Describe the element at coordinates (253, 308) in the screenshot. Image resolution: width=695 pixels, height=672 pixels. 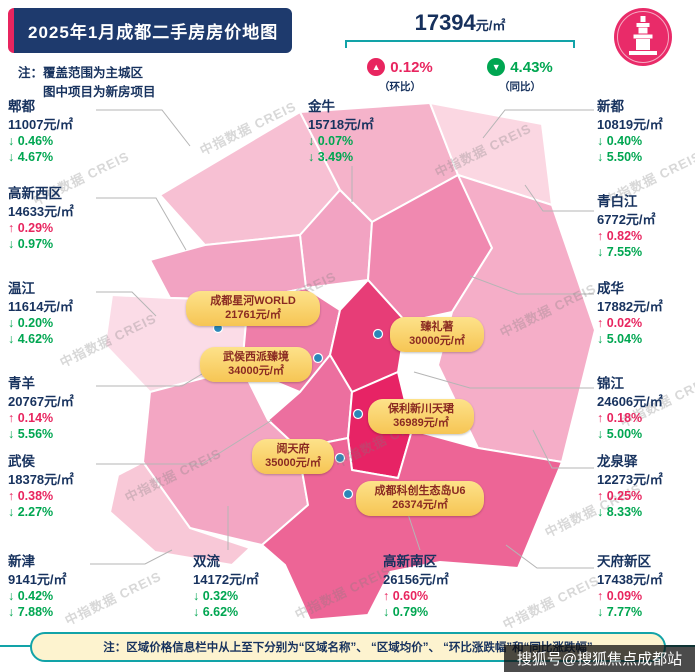
I see `project-label-xinghe-world: 成都星河WORLD 21761元/㎡` at that location.